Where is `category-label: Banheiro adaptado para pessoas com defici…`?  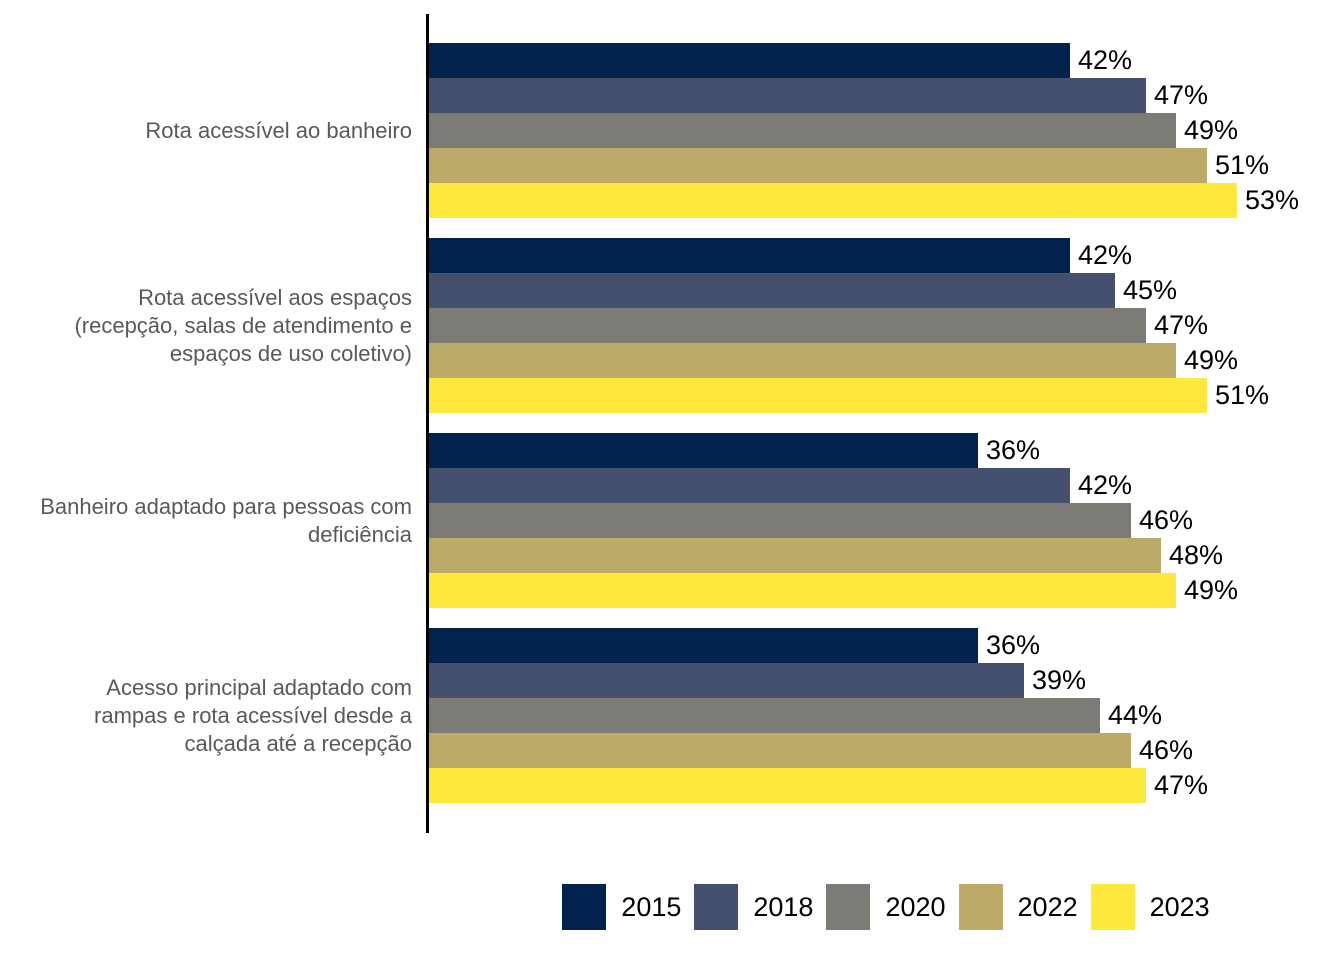 category-label: Banheiro adaptado para pessoas com defici… is located at coordinates (206, 520).